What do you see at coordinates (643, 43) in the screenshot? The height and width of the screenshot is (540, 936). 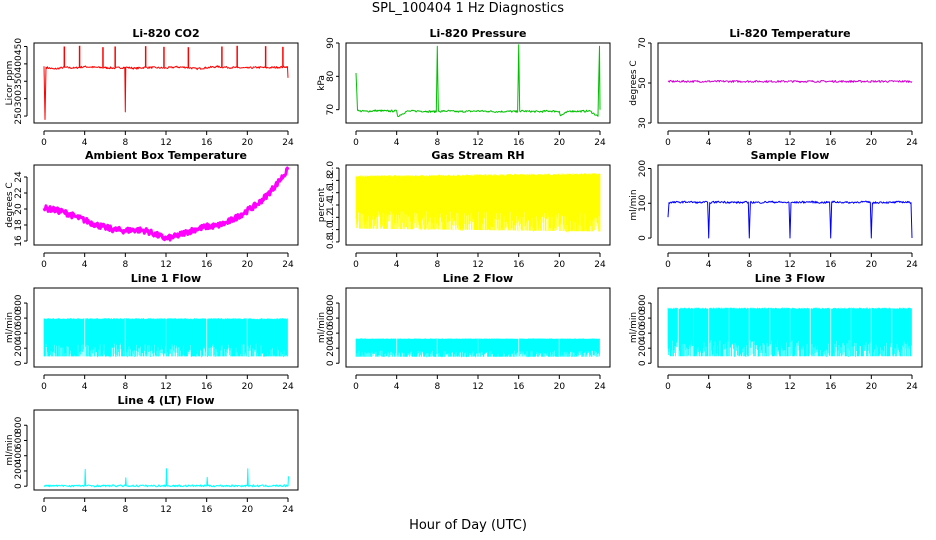 I see `y-tick-label: 70` at bounding box center [643, 43].